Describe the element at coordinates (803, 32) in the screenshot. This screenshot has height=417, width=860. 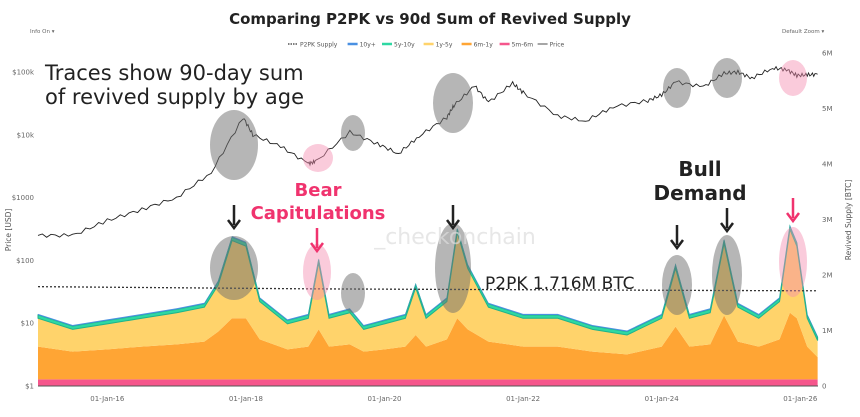
I see `zoom-selector: Default Zoom ▾` at that location.